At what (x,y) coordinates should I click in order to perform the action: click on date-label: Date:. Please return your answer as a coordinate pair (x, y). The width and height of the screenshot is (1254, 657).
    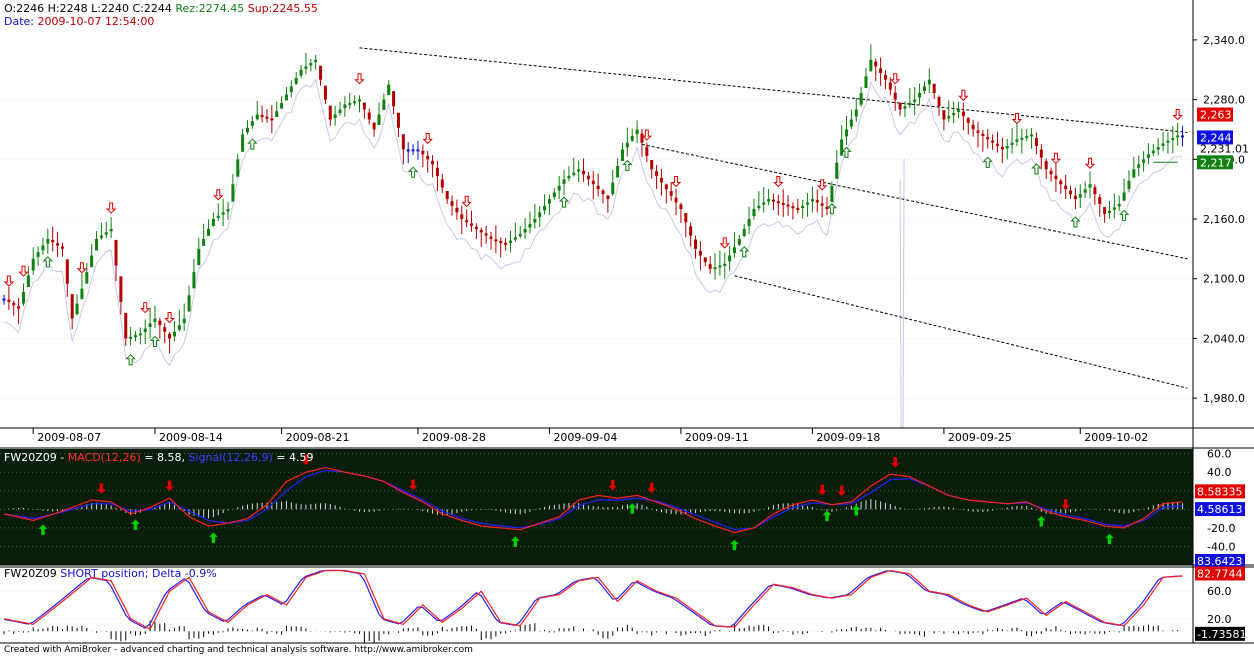
    Looking at the image, I should click on (19, 21).